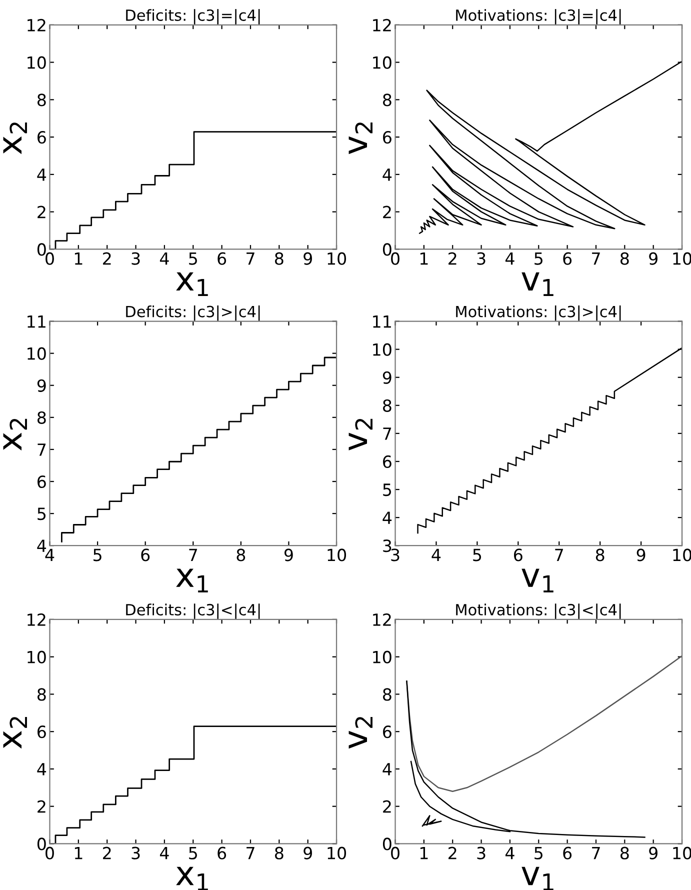 The image size is (691, 890). What do you see at coordinates (538, 313) in the screenshot?
I see `chart-title: Motivations: |c3|>|c4|` at bounding box center [538, 313].